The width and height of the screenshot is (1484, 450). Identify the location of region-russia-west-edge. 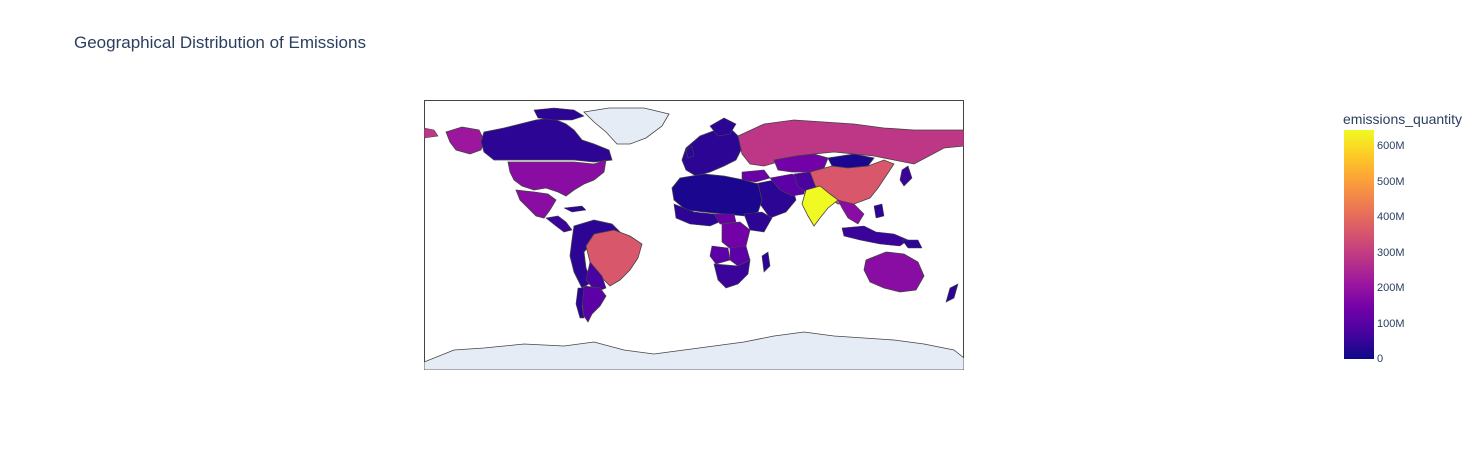
(431, 133).